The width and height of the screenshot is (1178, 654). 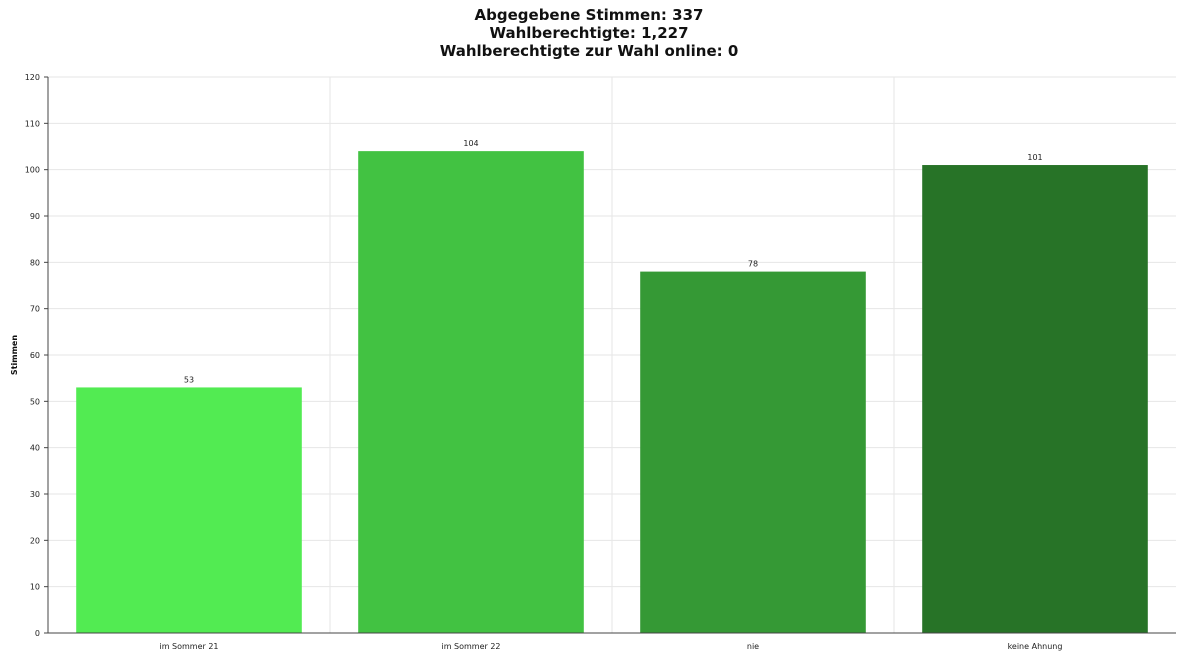 What do you see at coordinates (753, 264) in the screenshot?
I see `bar-value-label: 78` at bounding box center [753, 264].